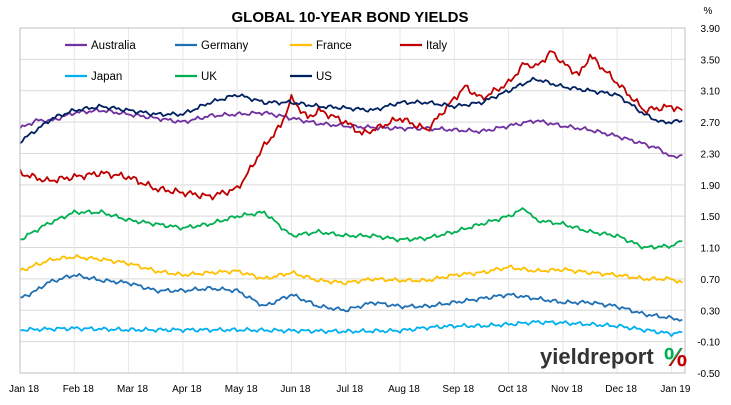 Image resolution: width=731 pixels, height=405 pixels. What do you see at coordinates (567, 389) in the screenshot?
I see `x-tick-label: Nov 18` at bounding box center [567, 389].